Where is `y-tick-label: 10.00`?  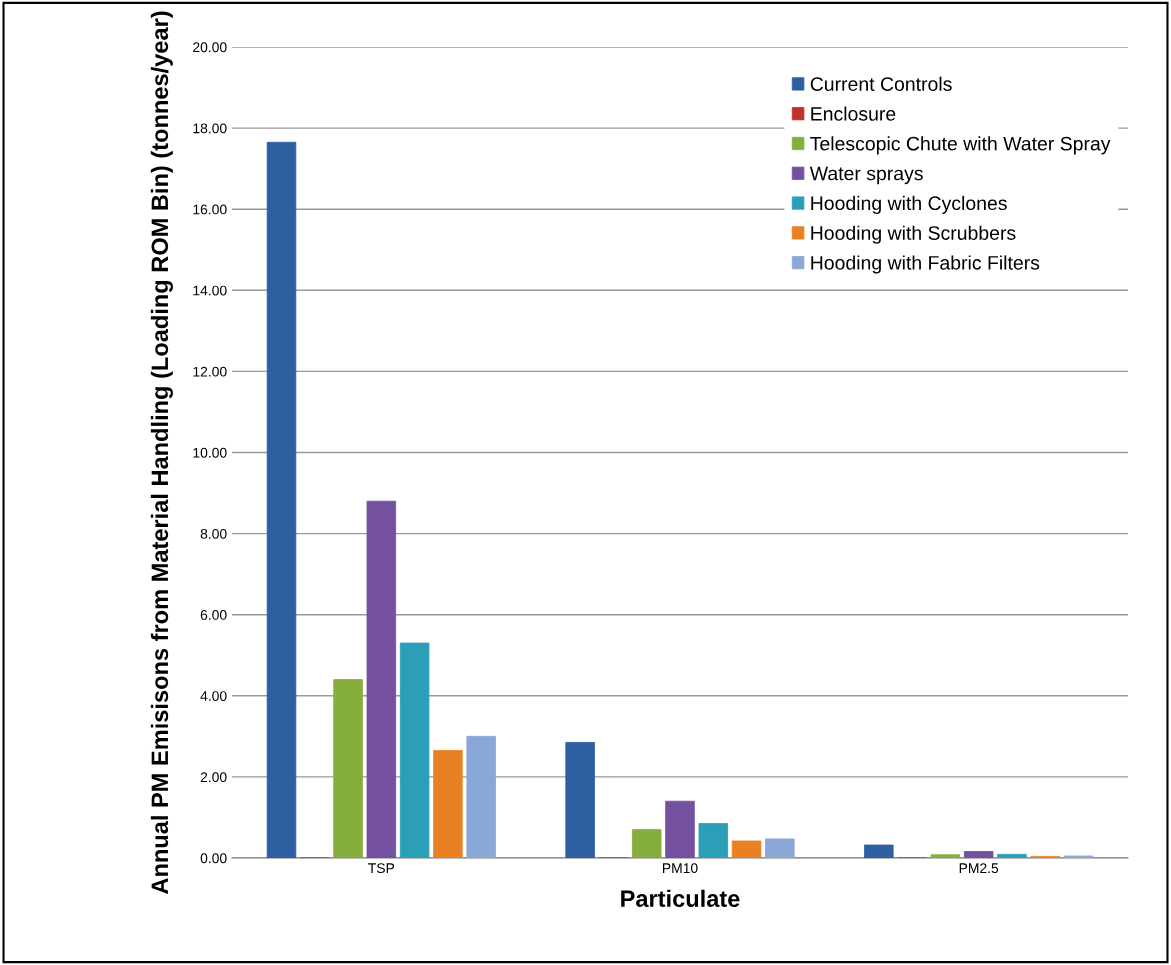 y-tick-label: 10.00 is located at coordinates (210, 452).